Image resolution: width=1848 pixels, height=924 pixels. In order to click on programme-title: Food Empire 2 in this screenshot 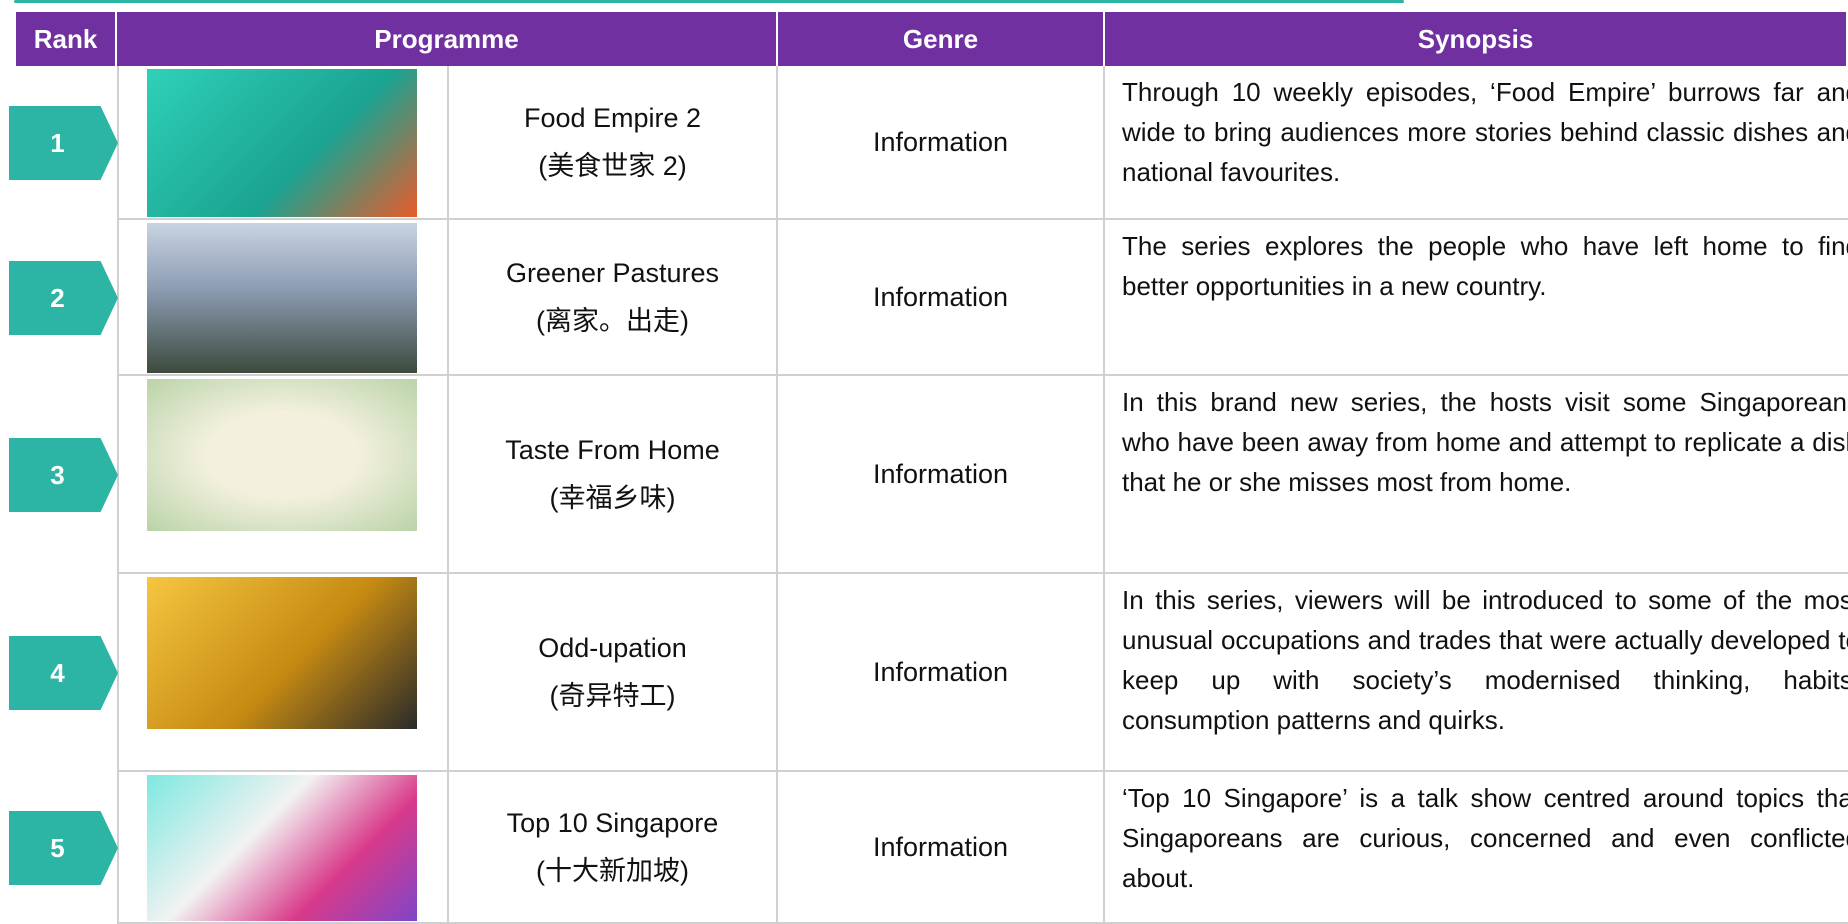, I will do `click(612, 118)`.